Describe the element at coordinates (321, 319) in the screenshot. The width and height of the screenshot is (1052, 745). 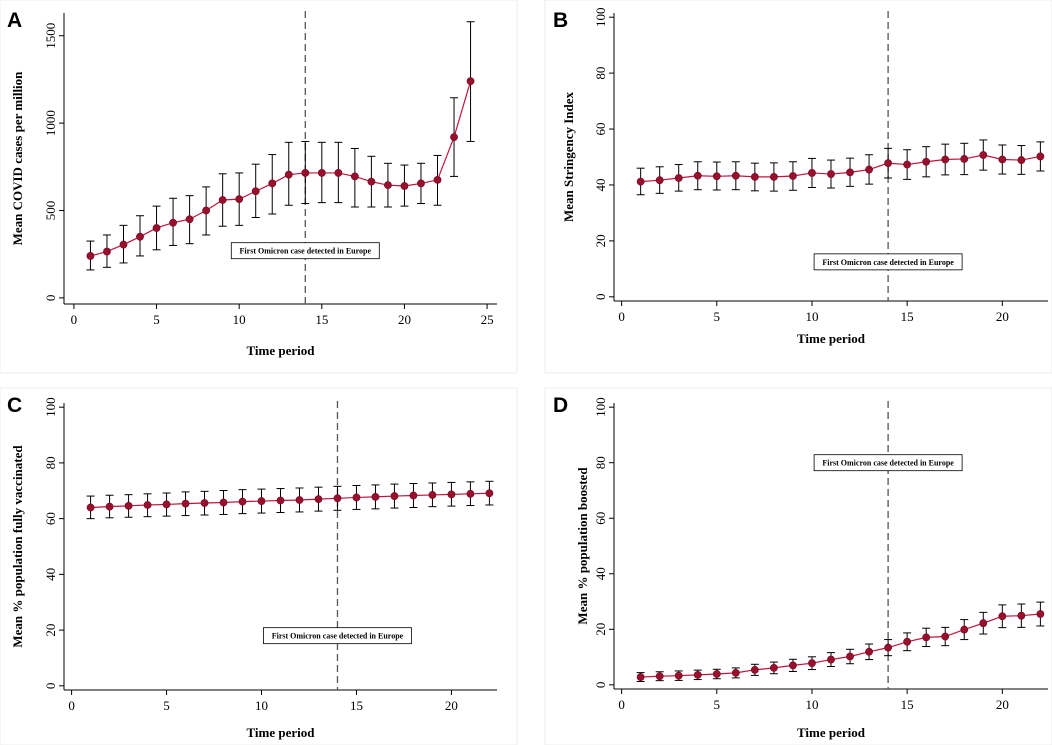
I see `x-tick-label: 15` at that location.